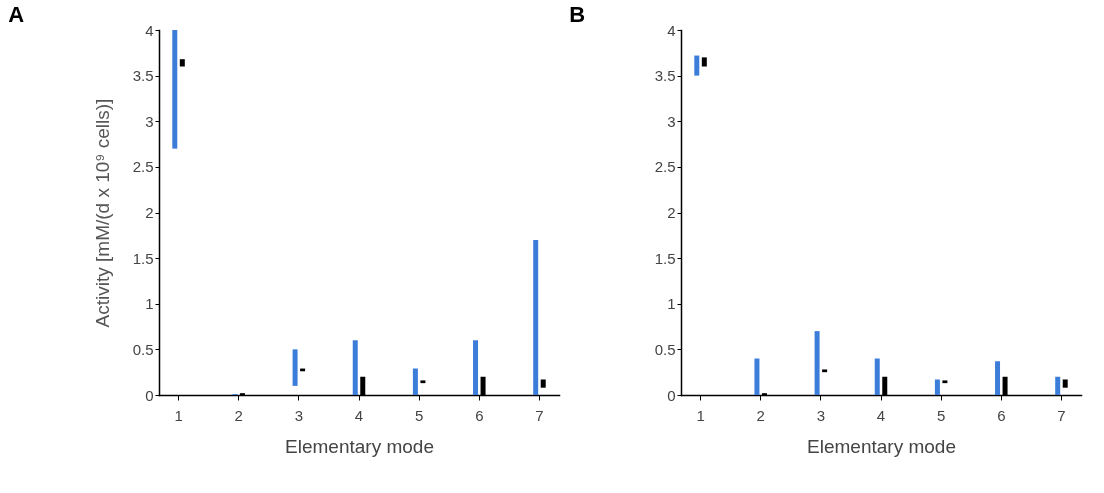 Image resolution: width=1104 pixels, height=493 pixels. What do you see at coordinates (16, 14) in the screenshot?
I see `chart-title: A` at bounding box center [16, 14].